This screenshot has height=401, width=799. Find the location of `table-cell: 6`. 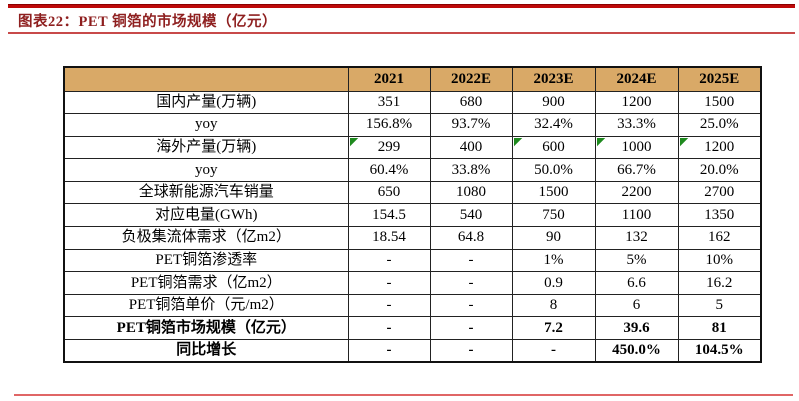

table-cell: 6 is located at coordinates (636, 305).